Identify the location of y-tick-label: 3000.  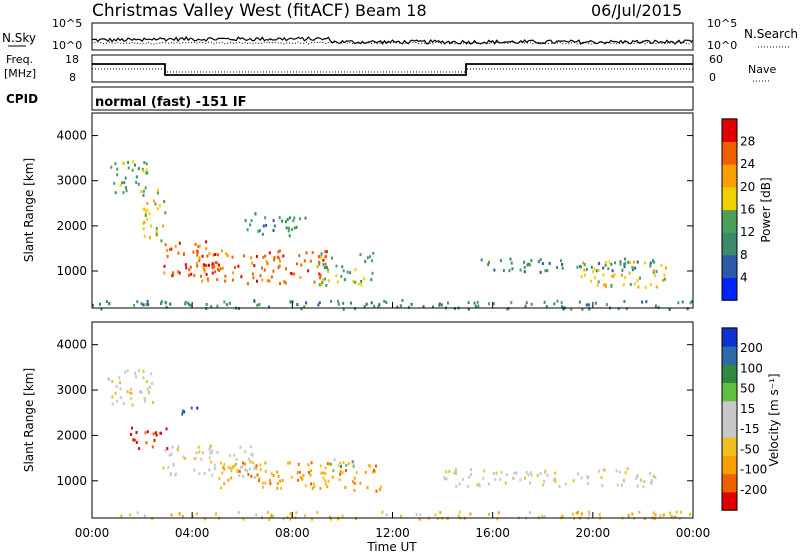
(71, 390).